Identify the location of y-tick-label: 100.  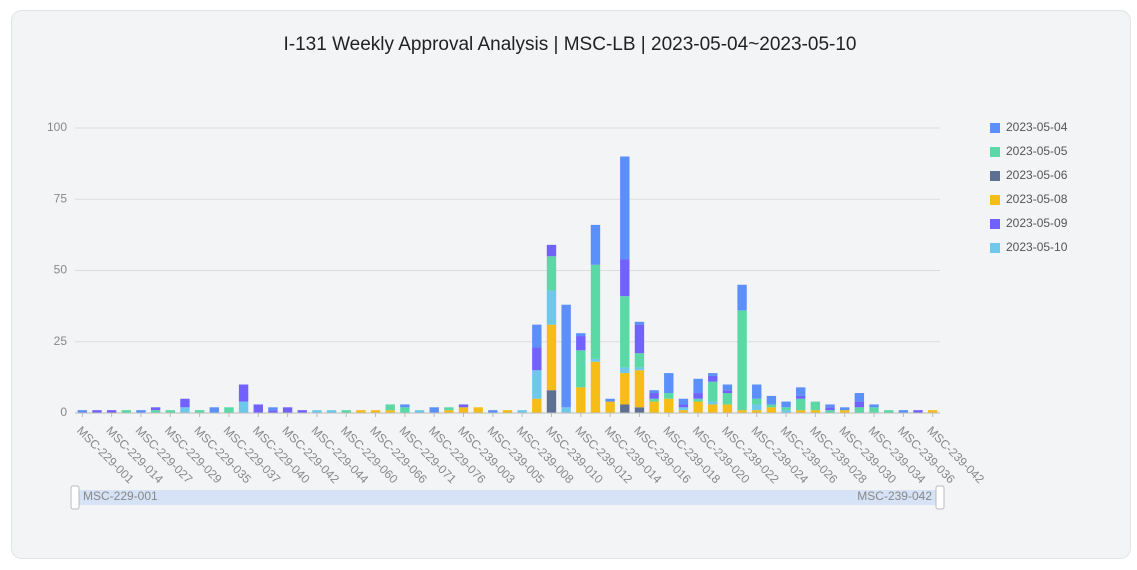
(57, 127).